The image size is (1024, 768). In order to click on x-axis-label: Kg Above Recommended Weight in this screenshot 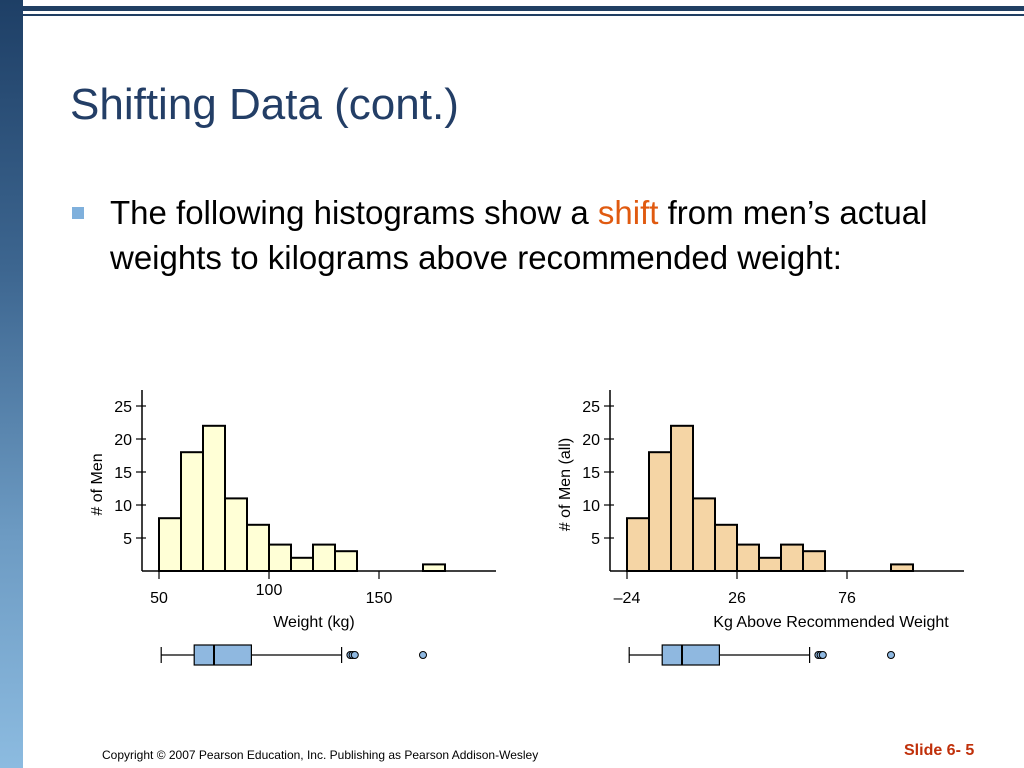, I will do `click(831, 622)`.